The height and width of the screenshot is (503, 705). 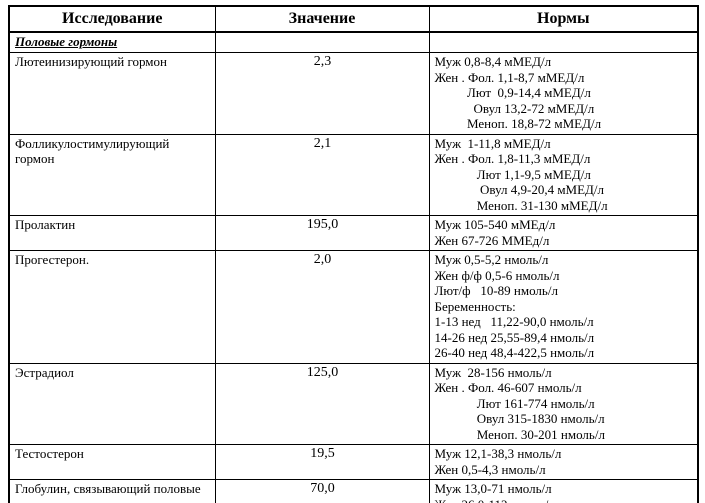 I want to click on section-row: Половые гормоны, so click(x=353, y=42).